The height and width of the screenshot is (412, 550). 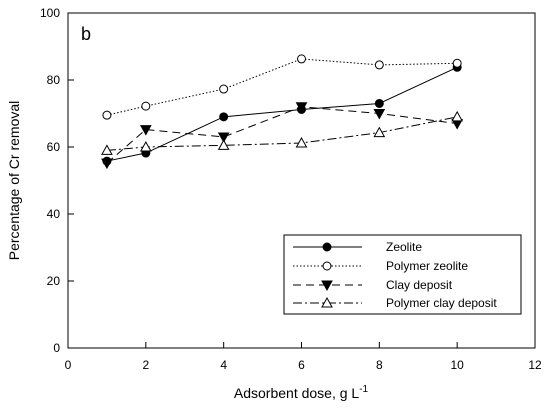 I want to click on x-axis-title-main: Adsorbent dose, g L, so click(x=297, y=393).